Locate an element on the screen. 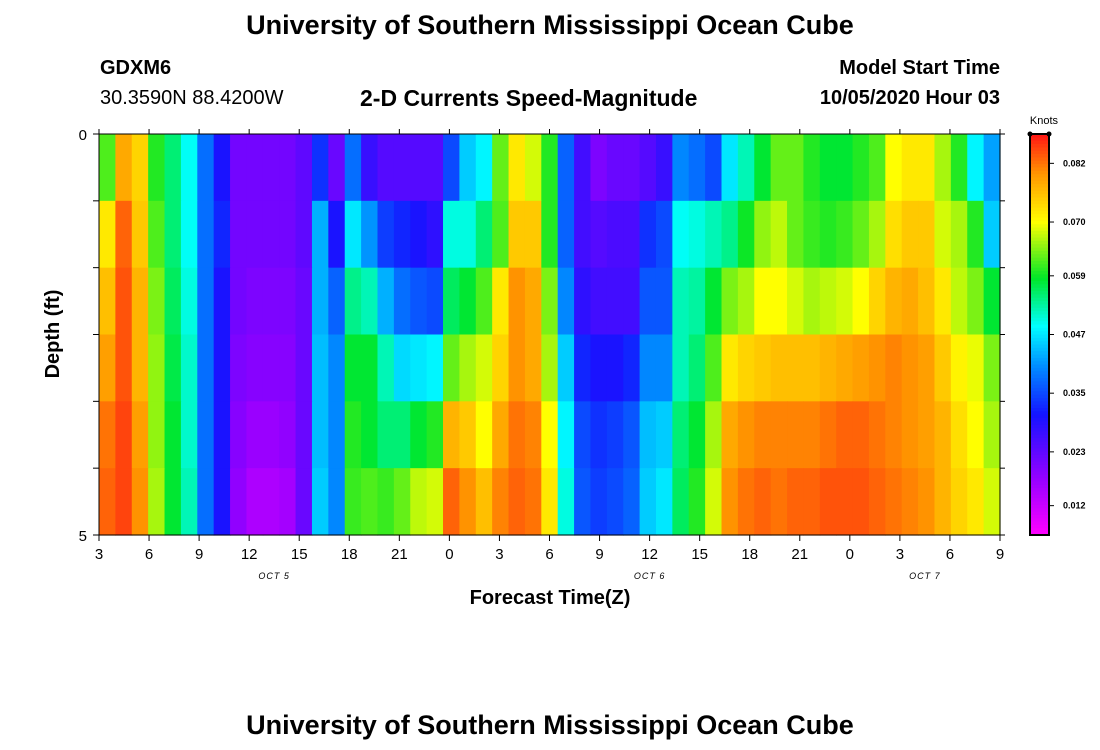 The width and height of the screenshot is (1100, 750). chart-subtitle: 2-D Currents Speed-Magnitude is located at coordinates (529, 98).